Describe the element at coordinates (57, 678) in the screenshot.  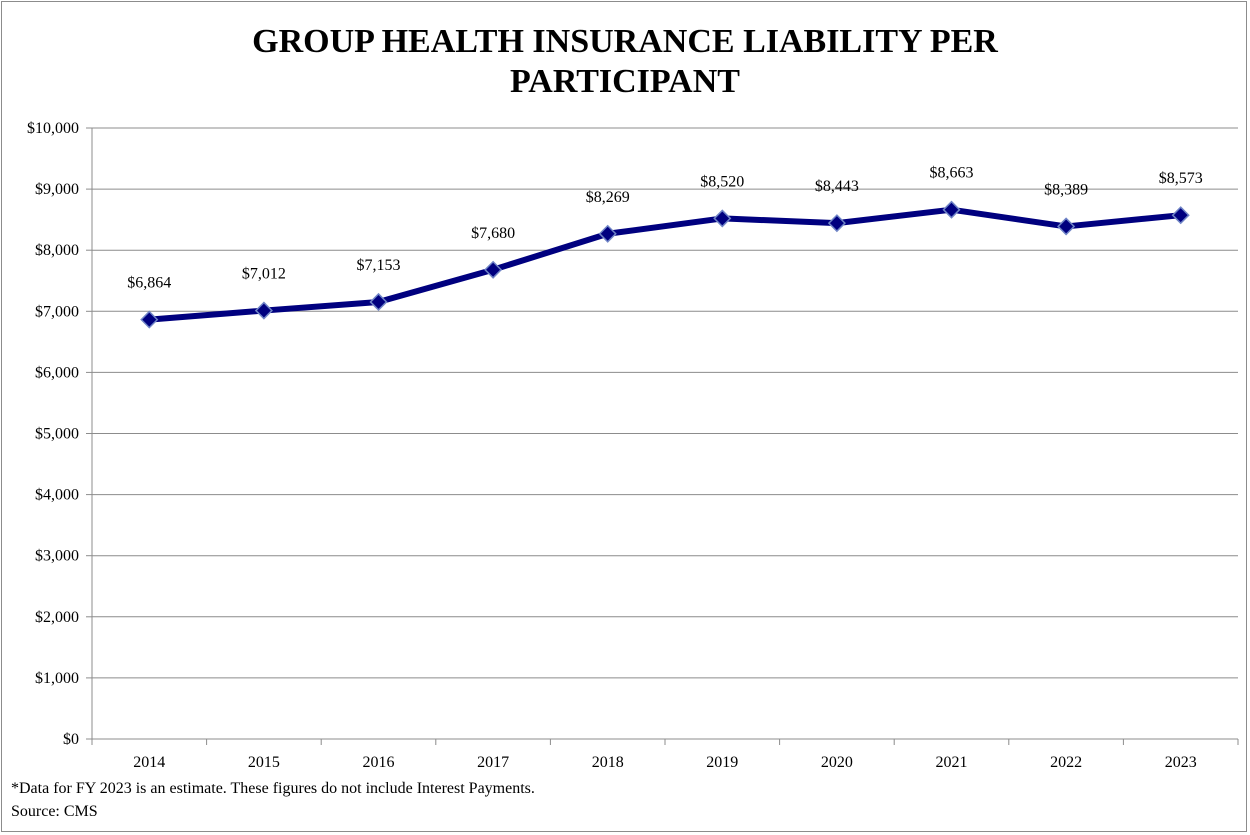
I see `y-tick-label: $1,000` at that location.